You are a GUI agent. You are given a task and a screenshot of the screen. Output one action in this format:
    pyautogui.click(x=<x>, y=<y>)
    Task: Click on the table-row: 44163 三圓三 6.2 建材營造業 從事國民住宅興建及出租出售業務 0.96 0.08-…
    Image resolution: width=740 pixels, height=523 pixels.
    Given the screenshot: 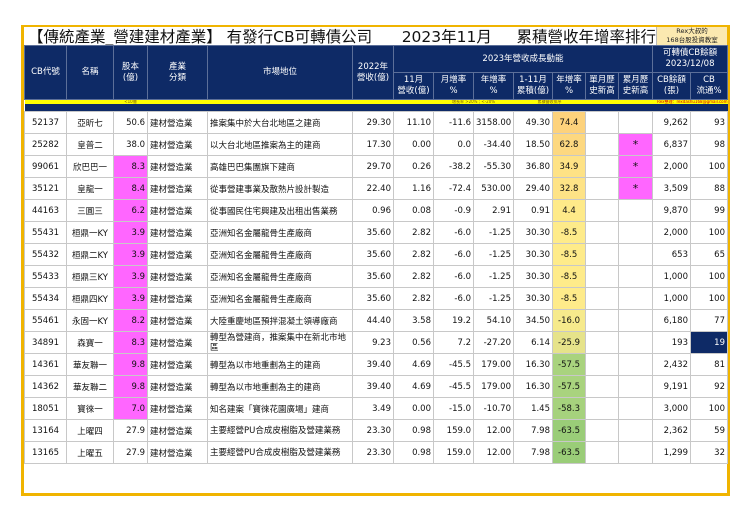 What is the action you would take?
    pyautogui.click(x=376, y=210)
    